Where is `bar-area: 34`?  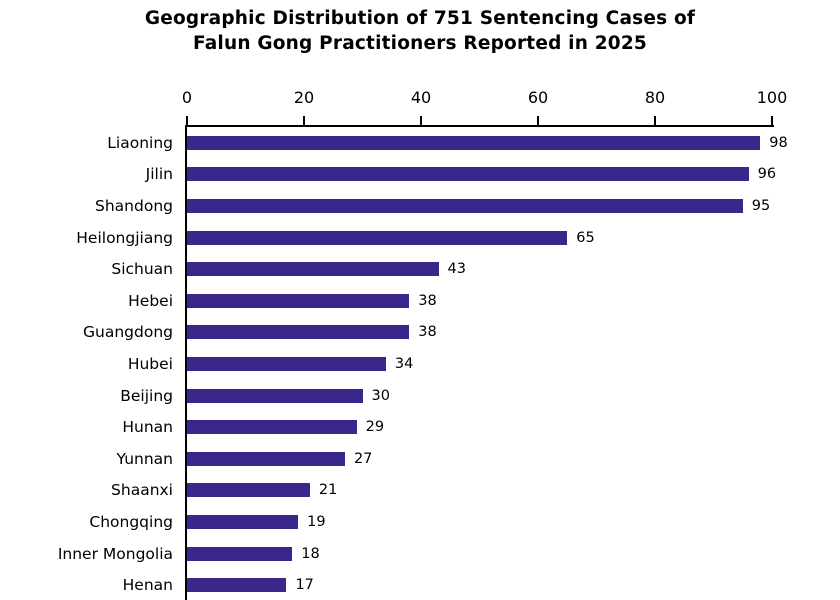 bar-area: 34 is located at coordinates (479, 364).